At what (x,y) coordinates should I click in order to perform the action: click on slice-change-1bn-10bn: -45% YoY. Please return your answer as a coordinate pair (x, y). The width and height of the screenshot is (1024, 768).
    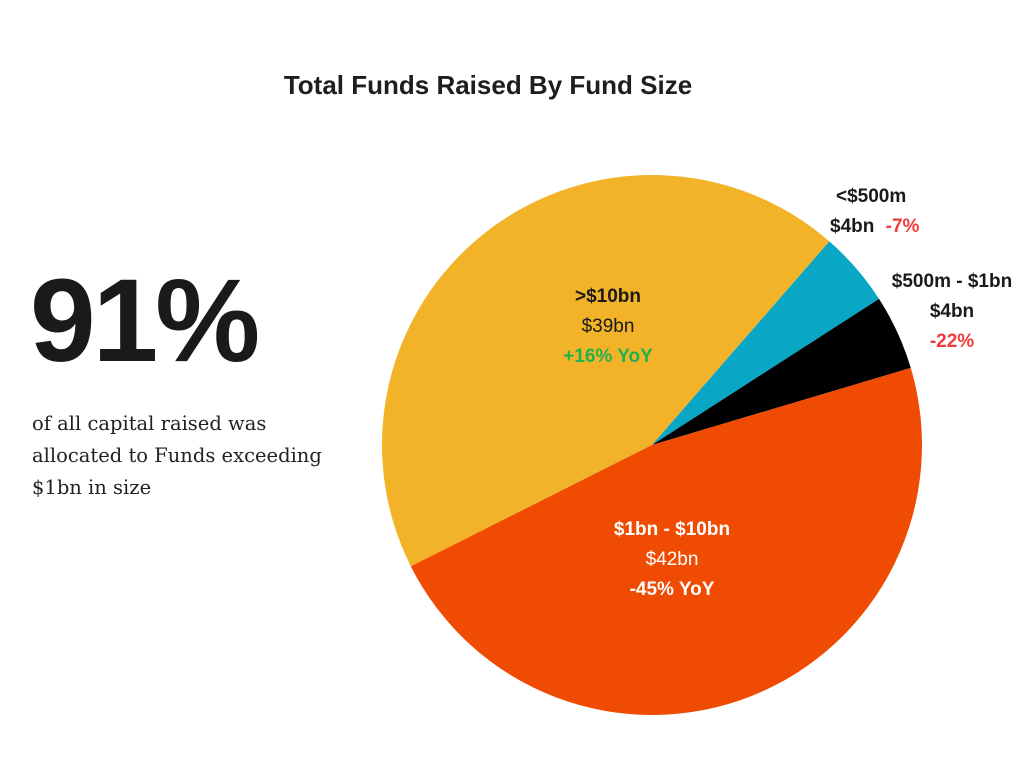
    Looking at the image, I should click on (672, 589).